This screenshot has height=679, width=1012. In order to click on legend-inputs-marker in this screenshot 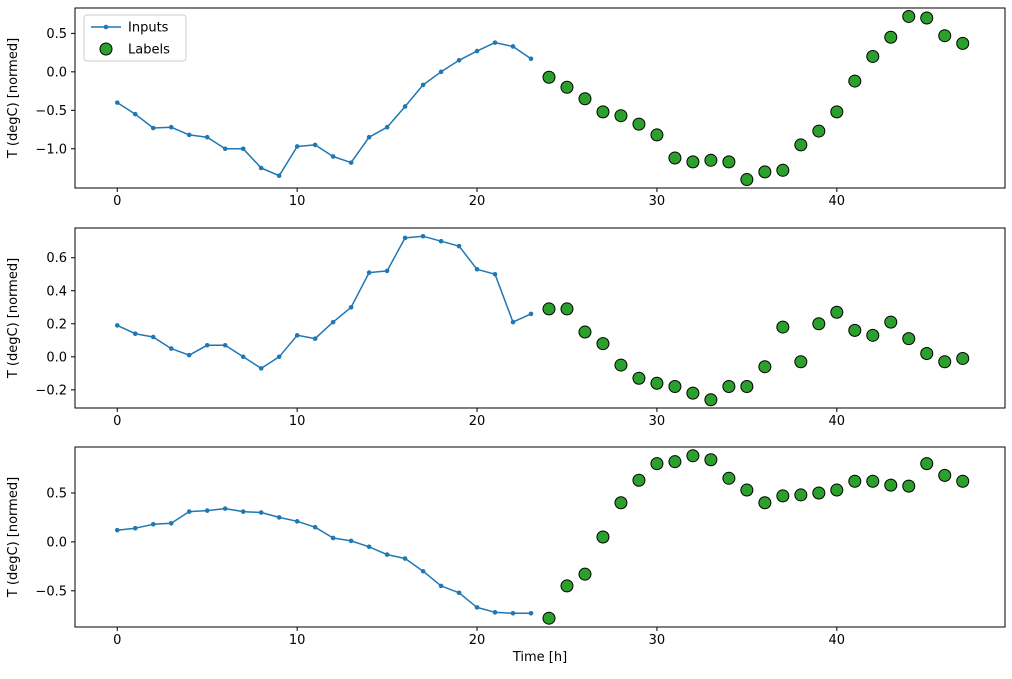, I will do `click(106, 27)`.